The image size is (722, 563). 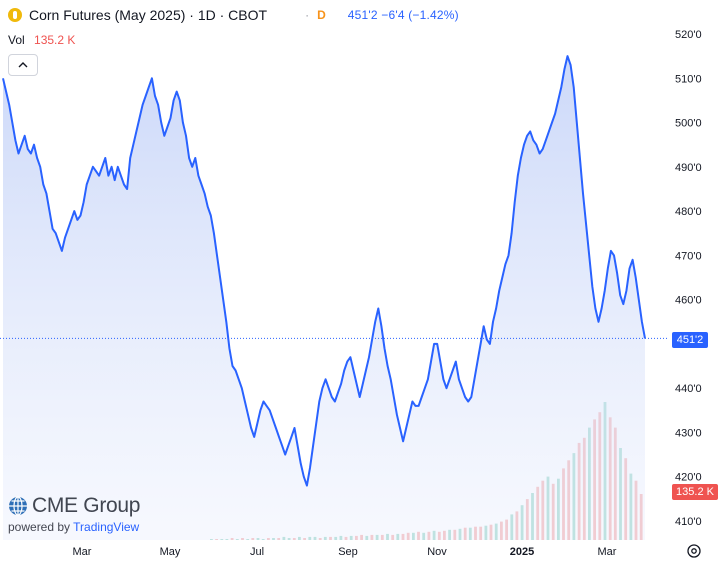 What do you see at coordinates (148, 15) in the screenshot?
I see `symbol-title: Corn Futures (May 2025) · 1D · CBOT` at bounding box center [148, 15].